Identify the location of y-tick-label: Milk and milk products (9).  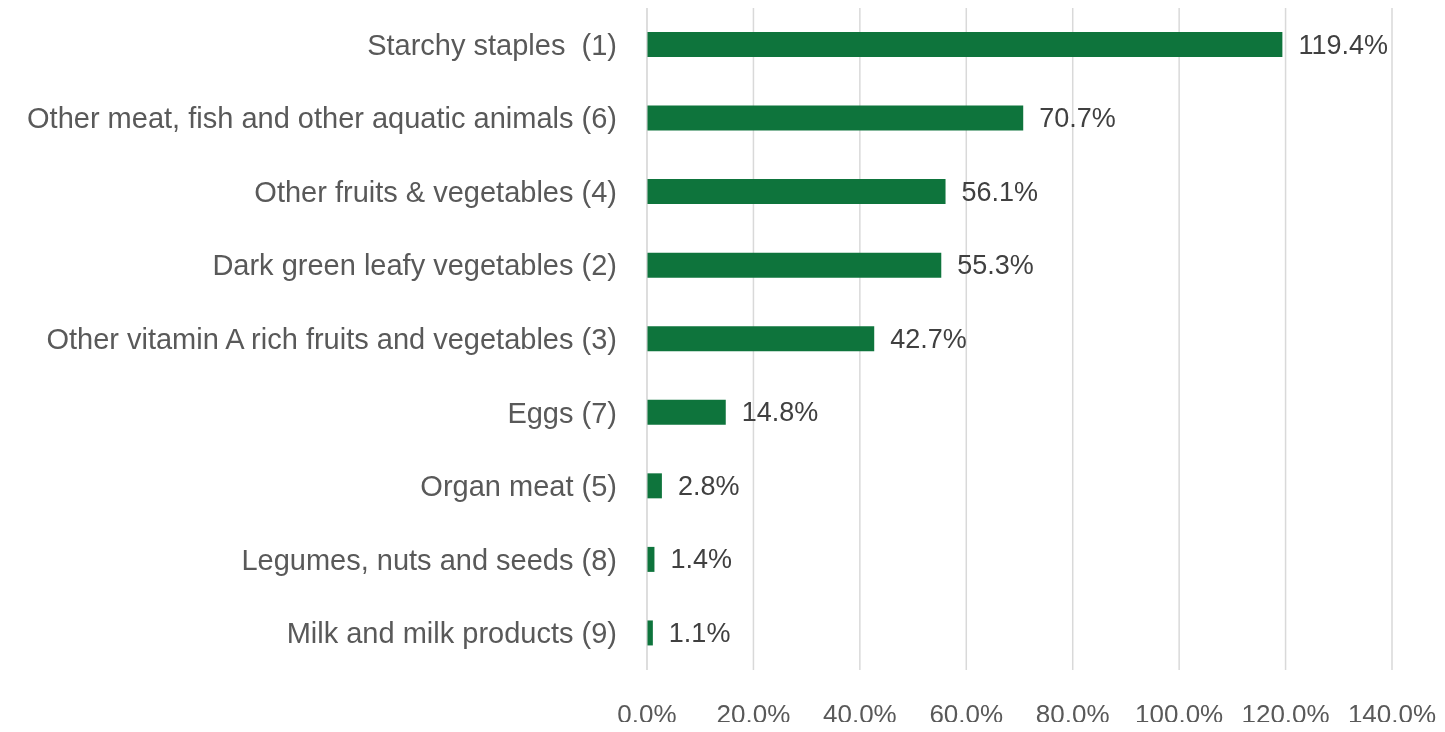
(451, 633).